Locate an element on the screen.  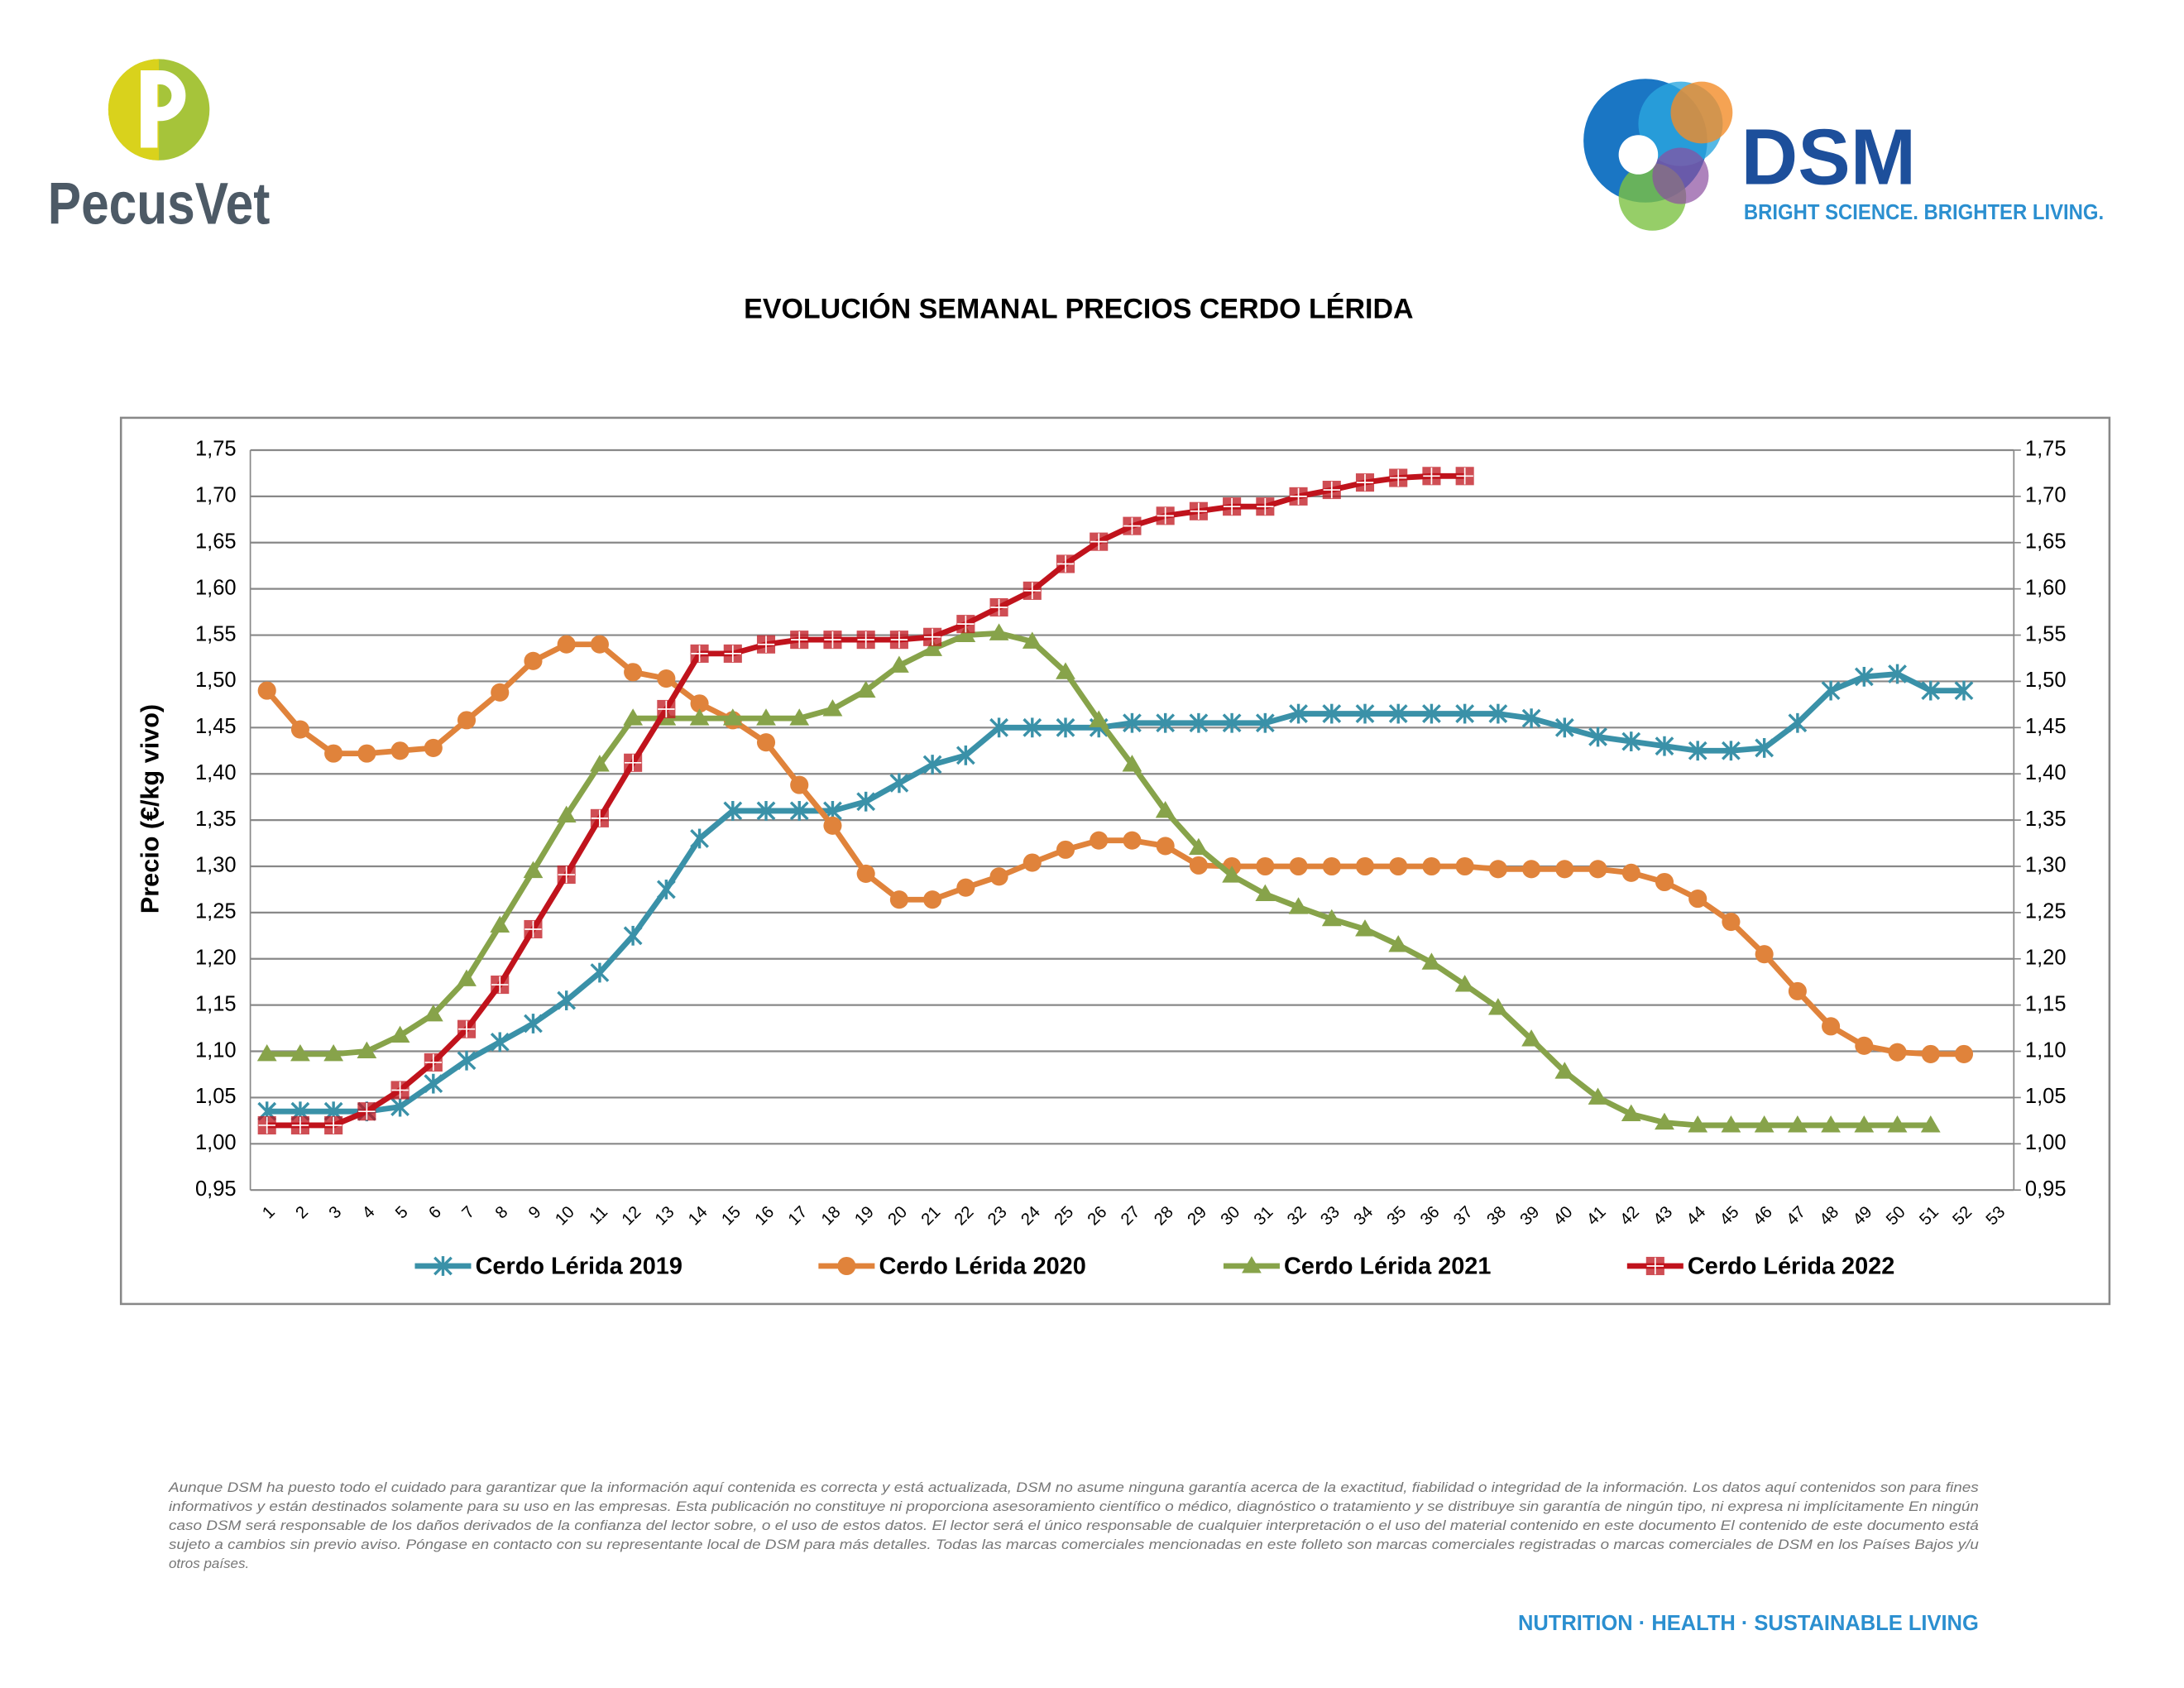
y-tick-label: 1,40 is located at coordinates (216, 772).